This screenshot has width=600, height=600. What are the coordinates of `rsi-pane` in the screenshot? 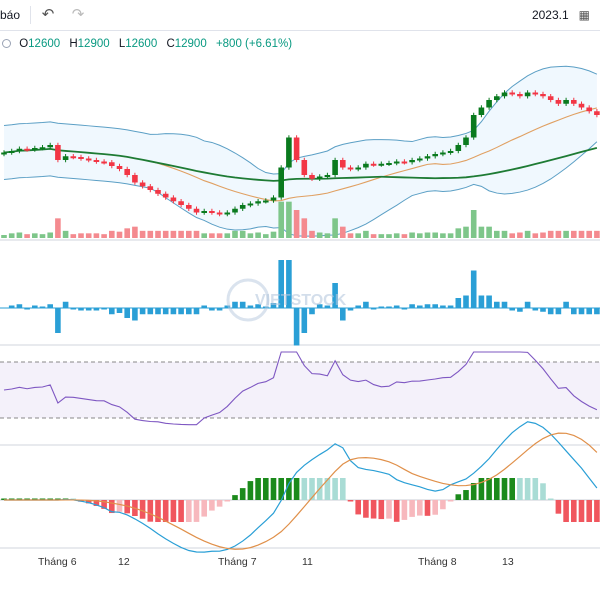 It's located at (300, 388).